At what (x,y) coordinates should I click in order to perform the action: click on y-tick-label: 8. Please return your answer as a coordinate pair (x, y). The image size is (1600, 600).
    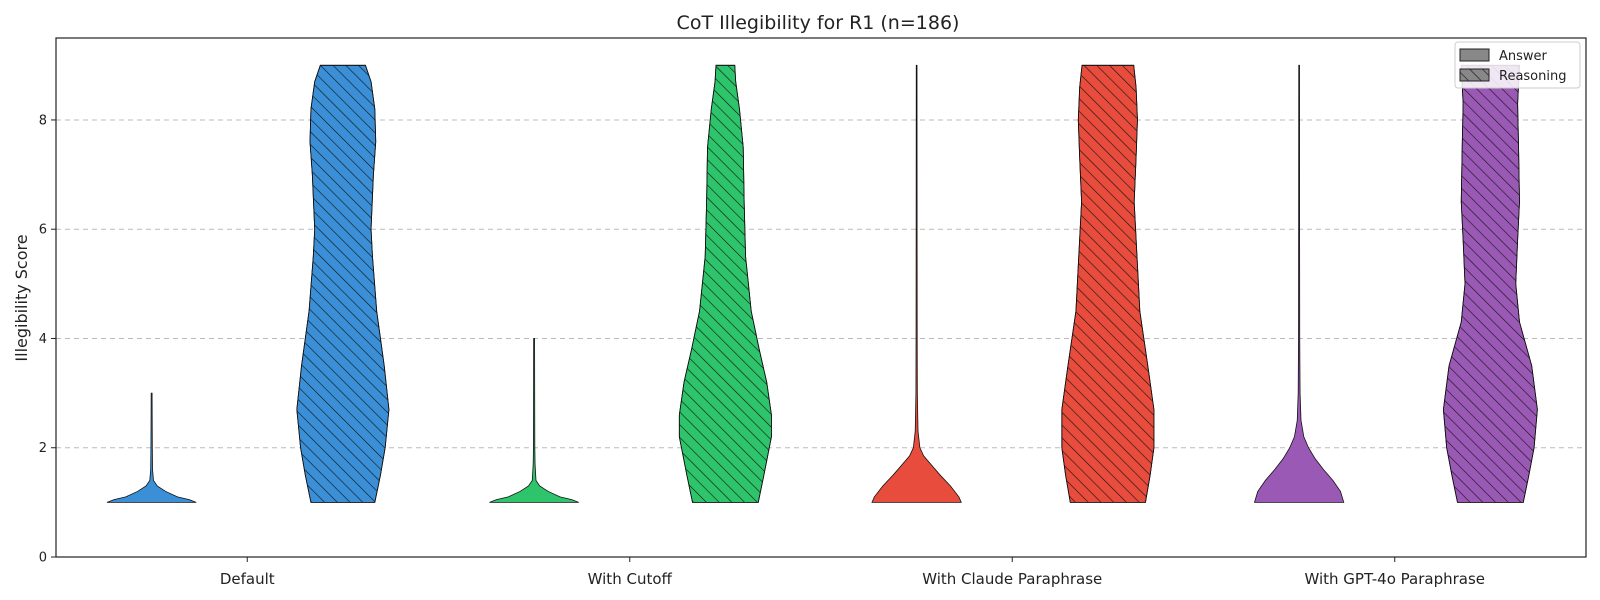
    Looking at the image, I should click on (43, 120).